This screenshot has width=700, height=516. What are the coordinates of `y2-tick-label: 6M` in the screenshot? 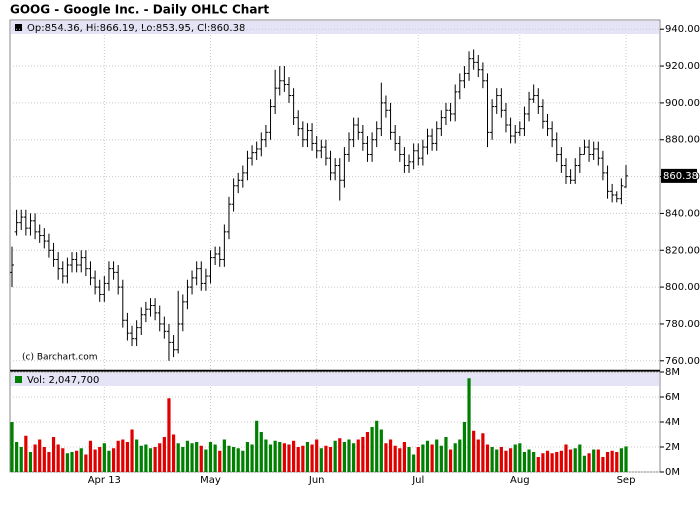 It's located at (672, 397).